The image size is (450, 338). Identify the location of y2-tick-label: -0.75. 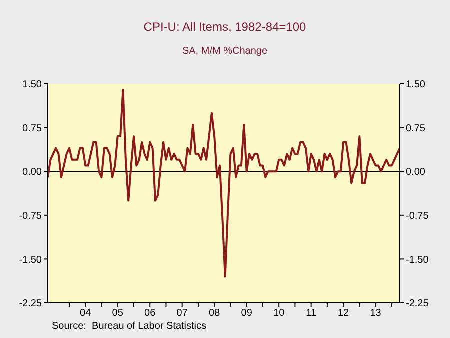
(418, 216).